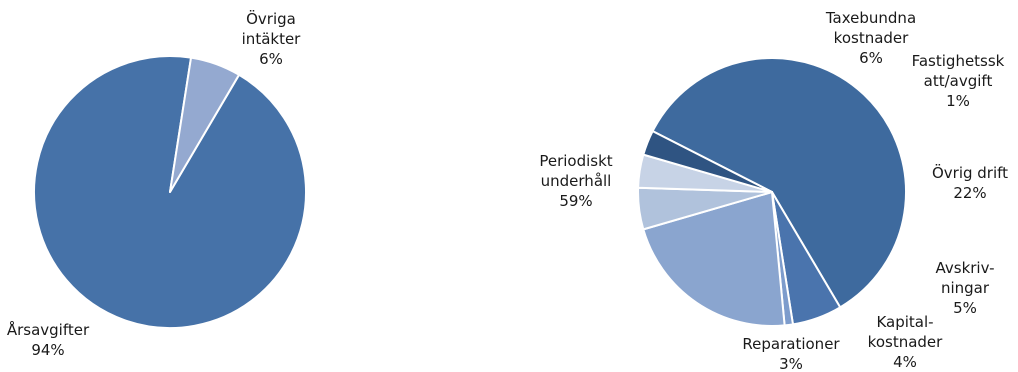 This screenshot has width=1018, height=372. Describe the element at coordinates (870, 18) in the screenshot. I see `slice-label-line: Taxebundna` at that location.